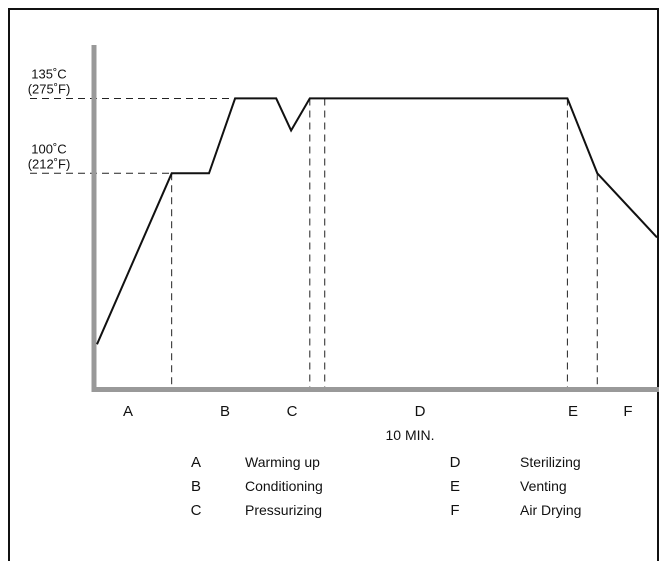  I want to click on phase-label-a: A, so click(128, 411).